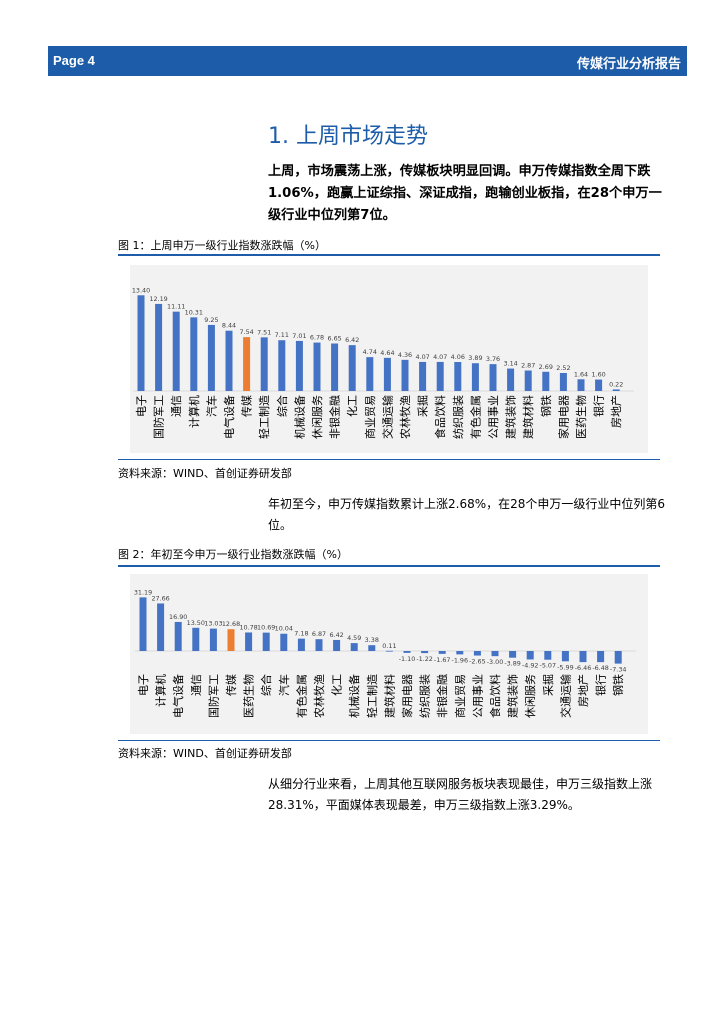  Describe the element at coordinates (389, 696) in the screenshot. I see `chart-category-label: 建筑材料` at that location.